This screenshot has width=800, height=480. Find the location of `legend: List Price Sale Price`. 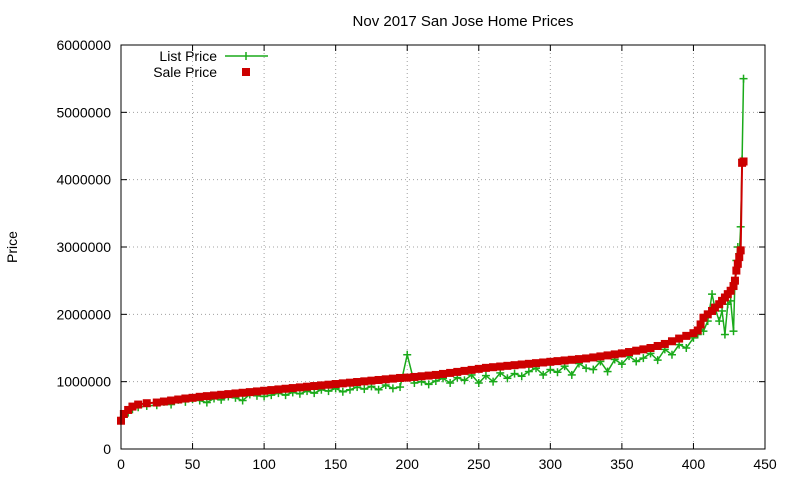

legend: List Price Sale Price is located at coordinates (210, 64).